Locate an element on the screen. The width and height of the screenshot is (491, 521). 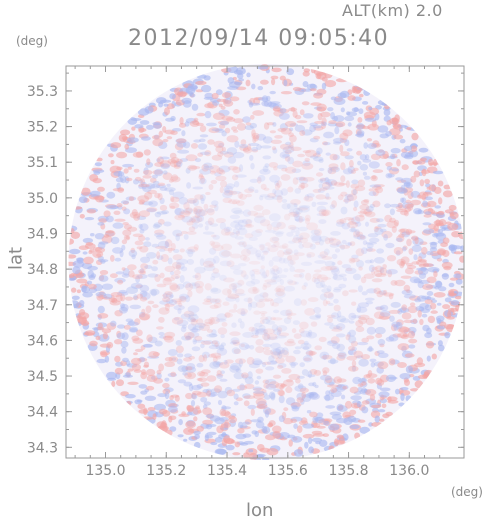
x-tick-label: 135.0 is located at coordinates (105, 471).